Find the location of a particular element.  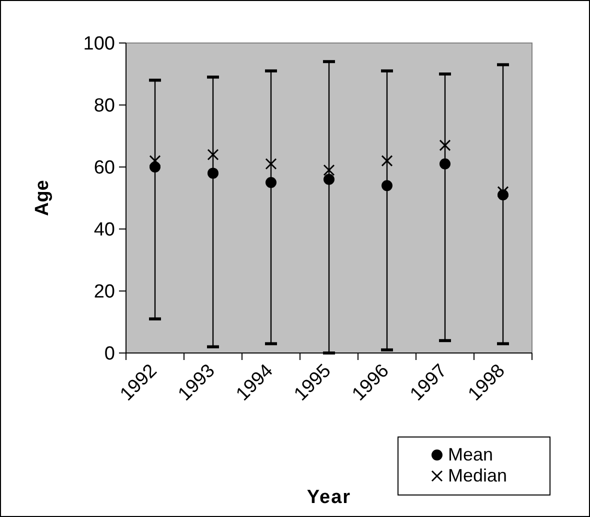

y-tick-label: 20 is located at coordinates (104, 292).